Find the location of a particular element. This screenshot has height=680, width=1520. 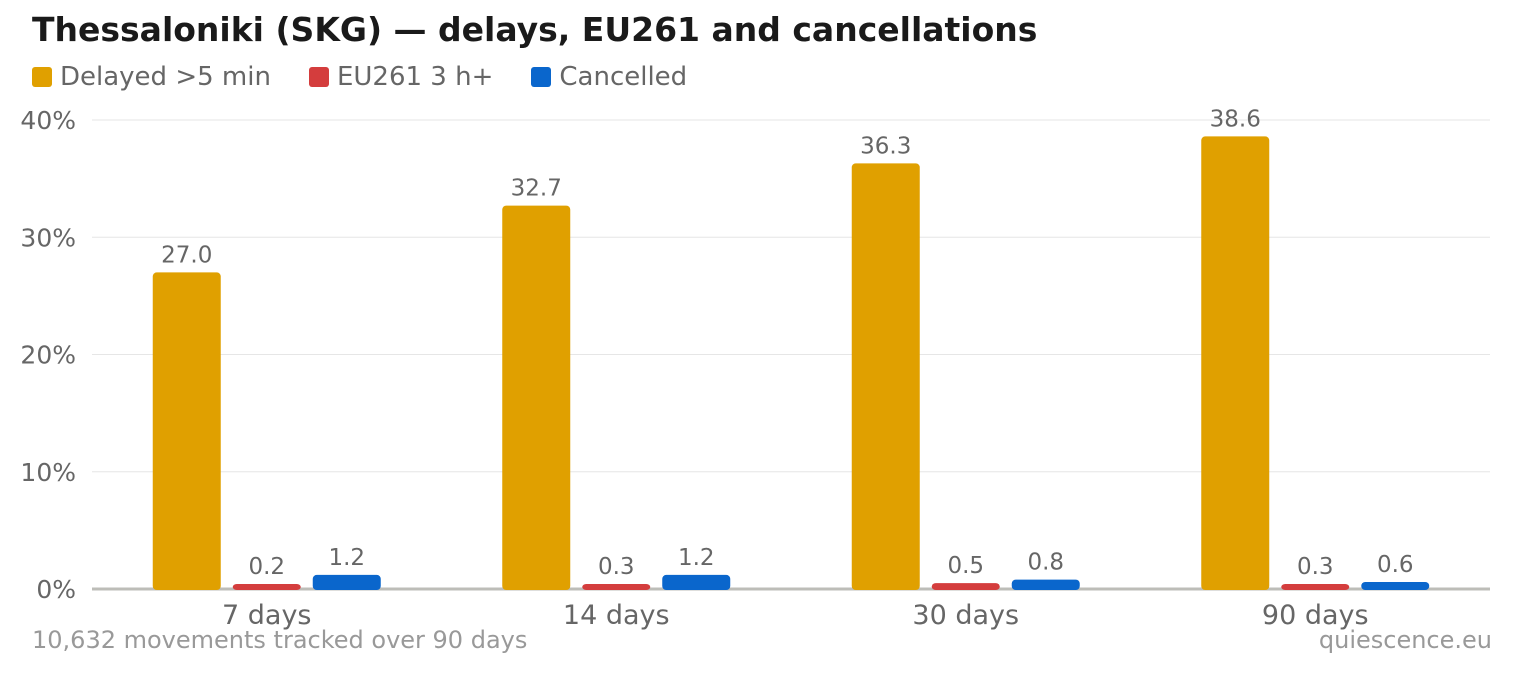

bar-value-label: 32.7 is located at coordinates (536, 189).